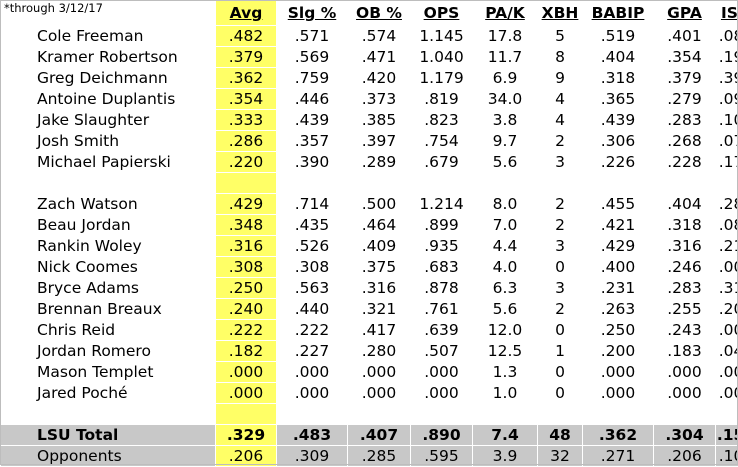 The image size is (738, 467). Describe the element at coordinates (108, 141) in the screenshot. I see `player-name: Josh Smith` at that location.